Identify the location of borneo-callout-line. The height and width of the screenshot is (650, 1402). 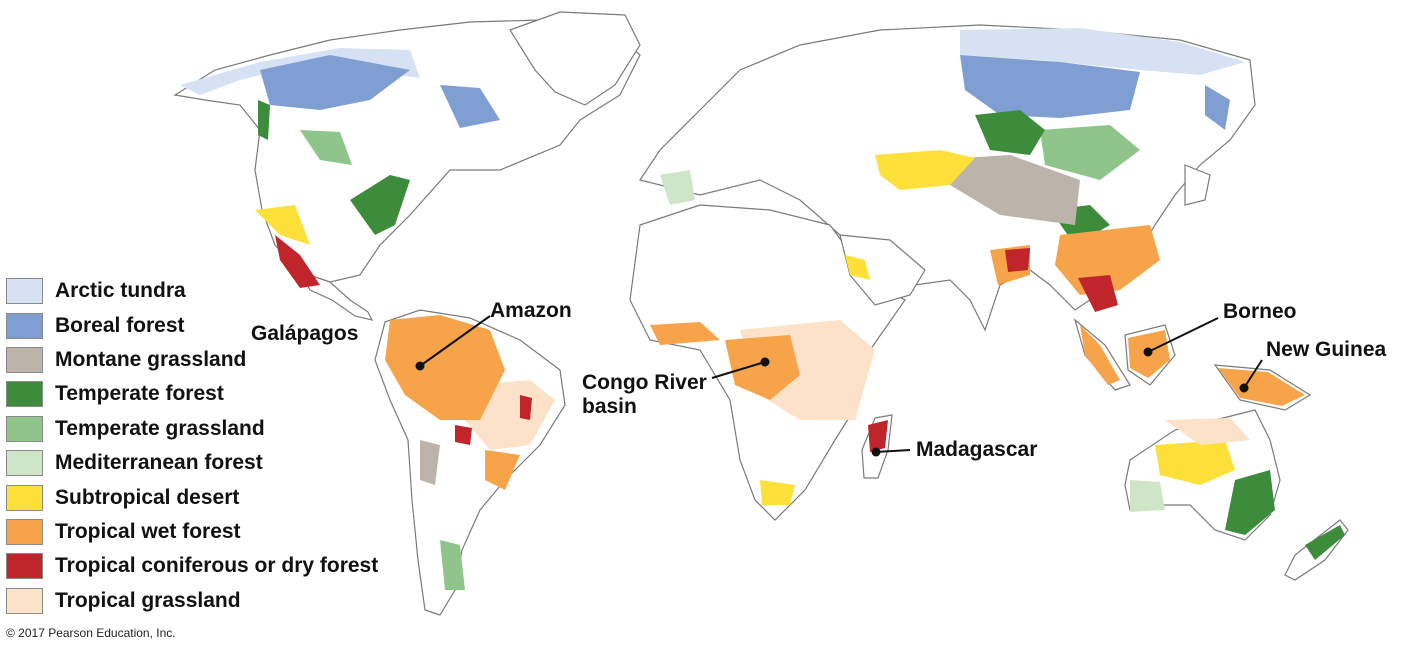
(1183, 335).